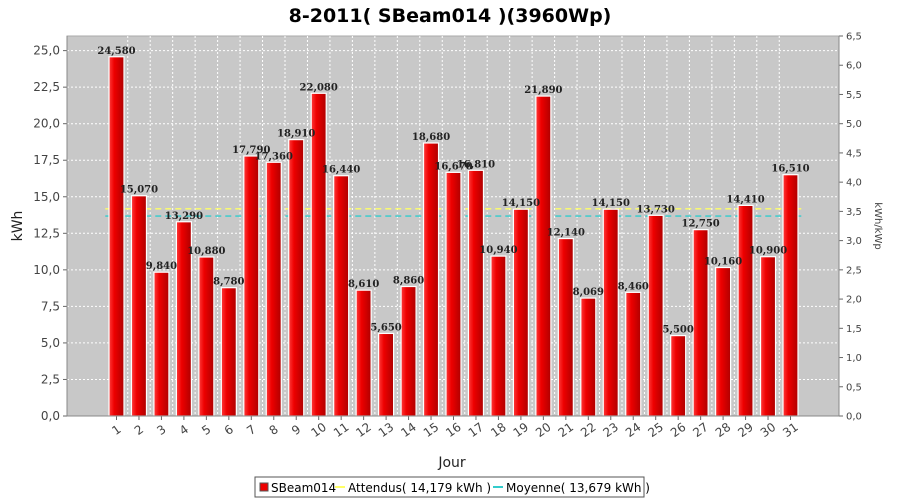 This screenshot has height=500, width=900. Describe the element at coordinates (228, 282) in the screenshot. I see `bar-value-label: 8,780` at that location.